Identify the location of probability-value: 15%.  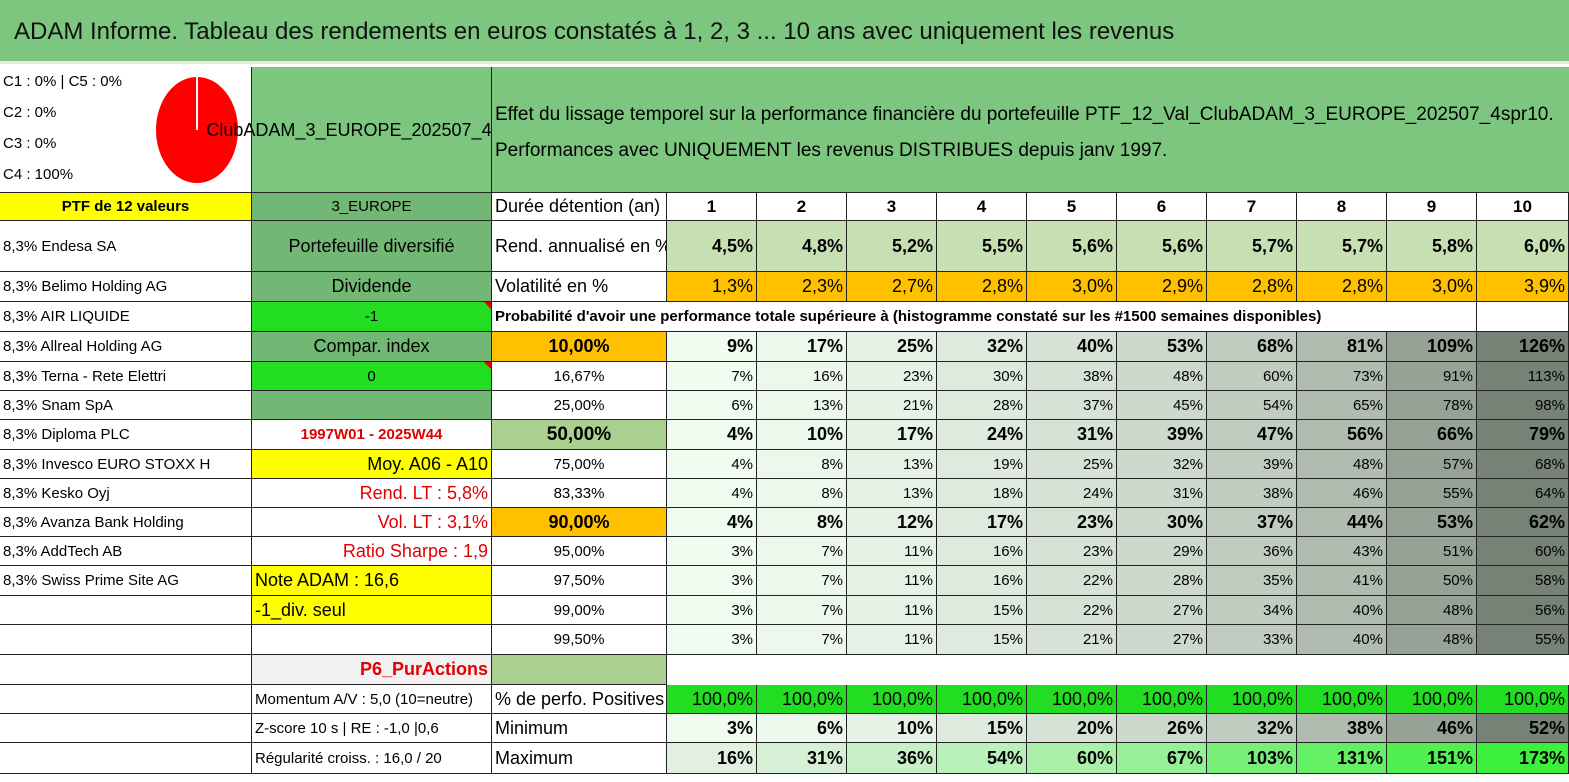
(982, 610).